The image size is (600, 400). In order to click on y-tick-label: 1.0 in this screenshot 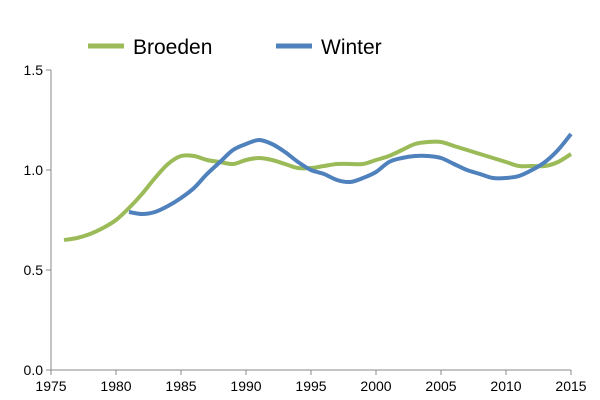, I will do `click(34, 170)`.